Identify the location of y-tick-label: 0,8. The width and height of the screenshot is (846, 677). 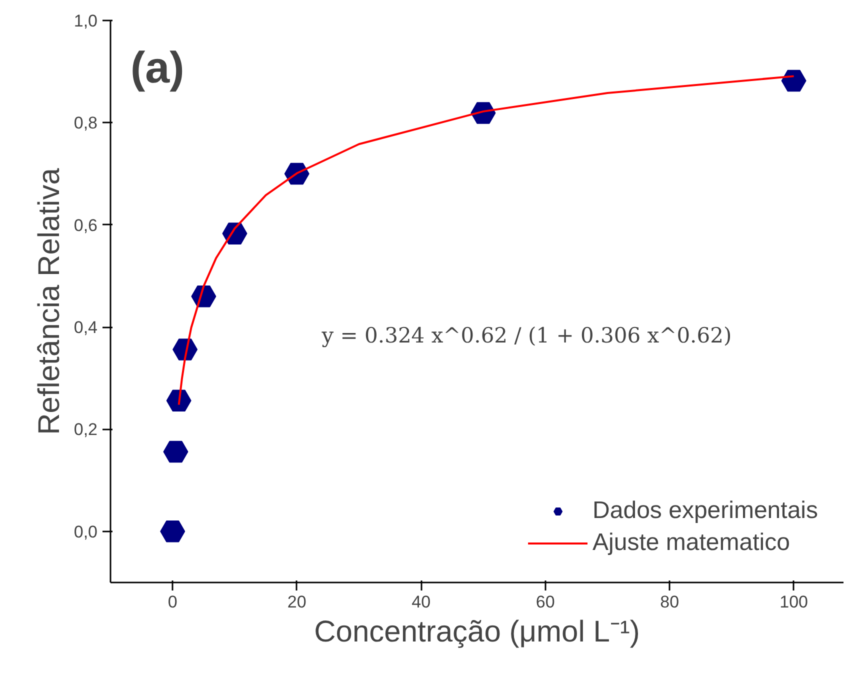
(86, 123).